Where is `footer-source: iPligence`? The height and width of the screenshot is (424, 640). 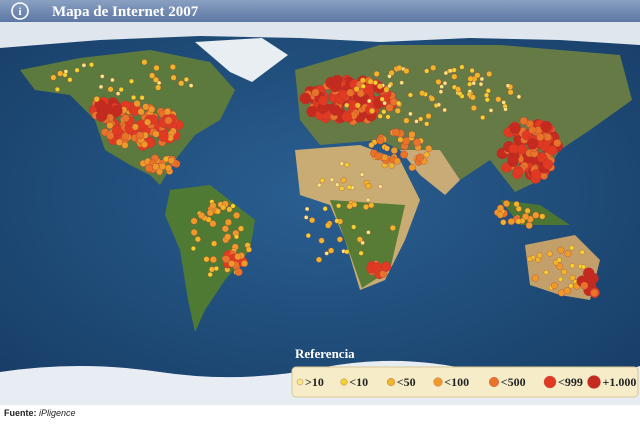
footer-source: iPligence is located at coordinates (57, 413).